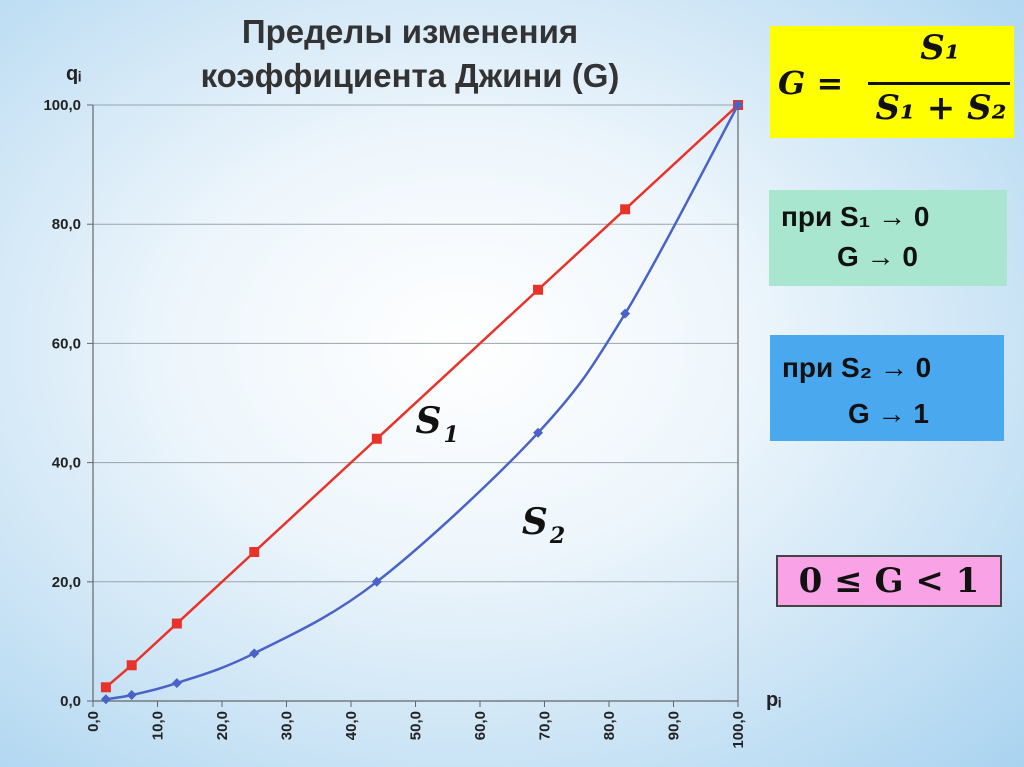  What do you see at coordinates (73, 74) in the screenshot?
I see `y-axis-label: qᵢ` at bounding box center [73, 74].